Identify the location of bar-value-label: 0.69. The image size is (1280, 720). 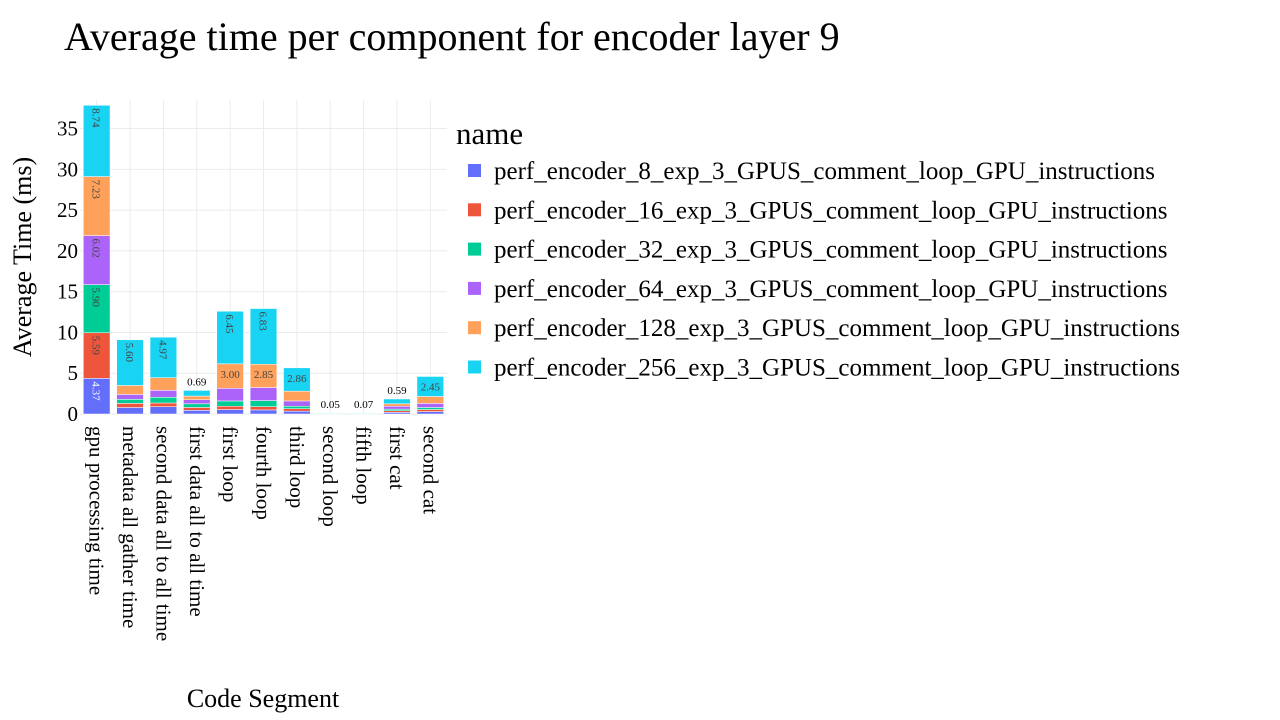
(197, 382).